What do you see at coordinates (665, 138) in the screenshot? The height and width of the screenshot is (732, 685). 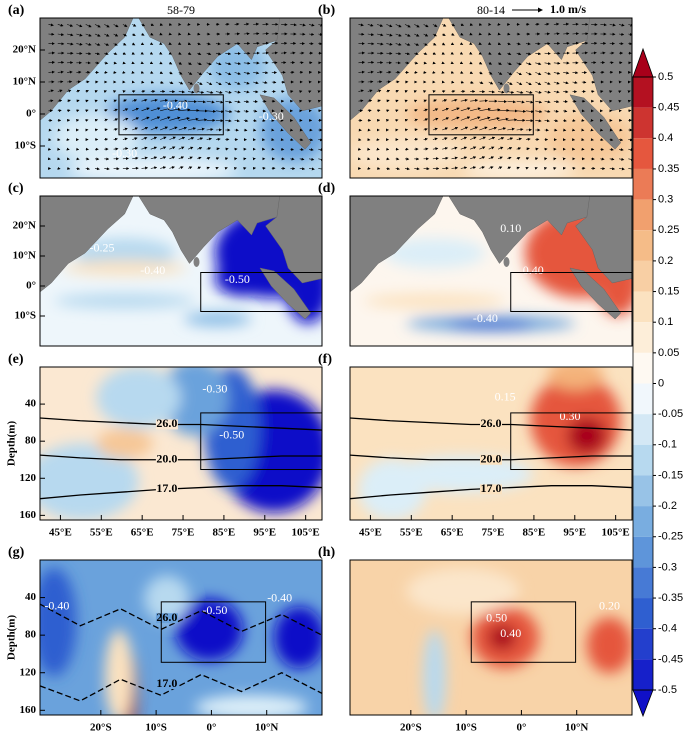 I see `colorbar-tick-label: 0.4` at bounding box center [665, 138].